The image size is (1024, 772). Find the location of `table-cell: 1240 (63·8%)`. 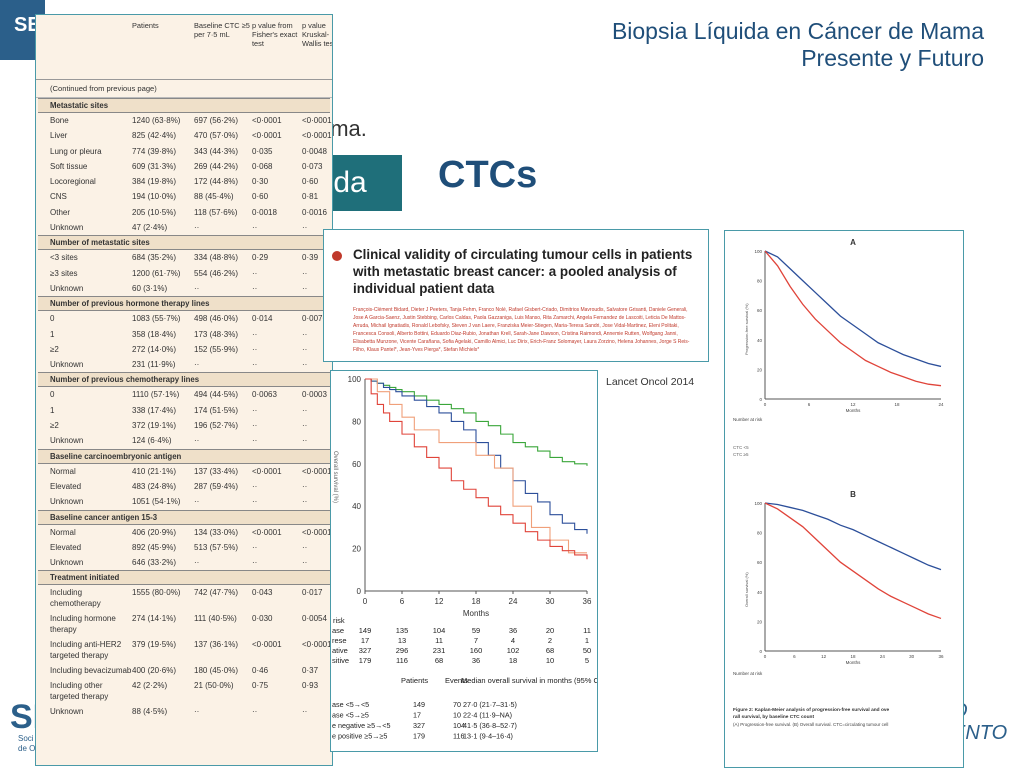

table-cell: 1240 (63·8%) is located at coordinates (156, 120).